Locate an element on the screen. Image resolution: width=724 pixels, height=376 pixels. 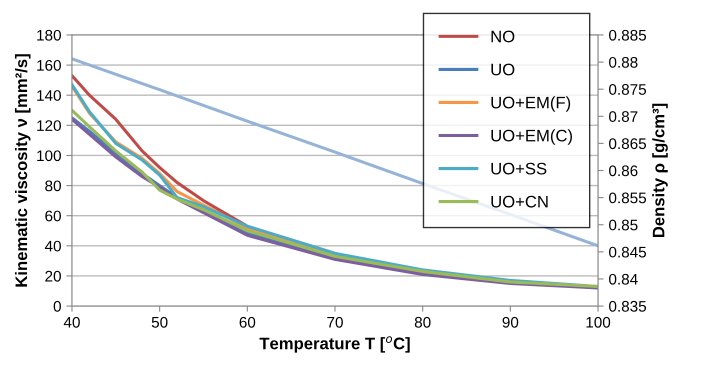
legend-label: UO+CN is located at coordinates (519, 202).